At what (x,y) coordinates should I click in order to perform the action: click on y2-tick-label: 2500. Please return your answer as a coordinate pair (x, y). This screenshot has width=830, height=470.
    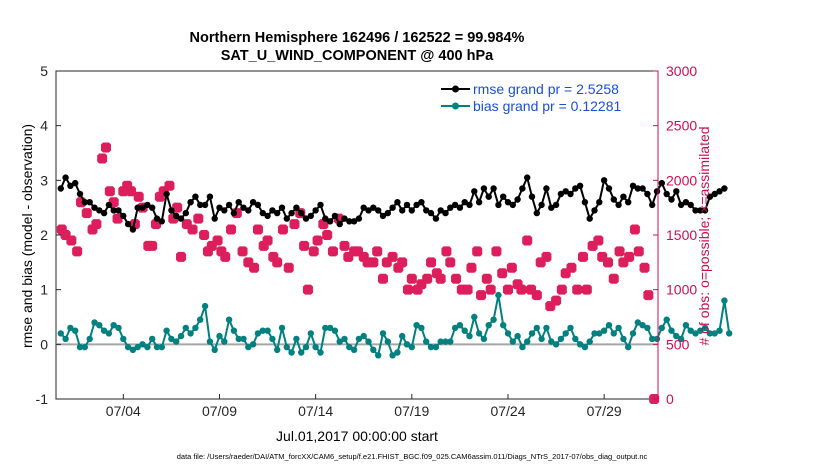
    Looking at the image, I should click on (681, 126).